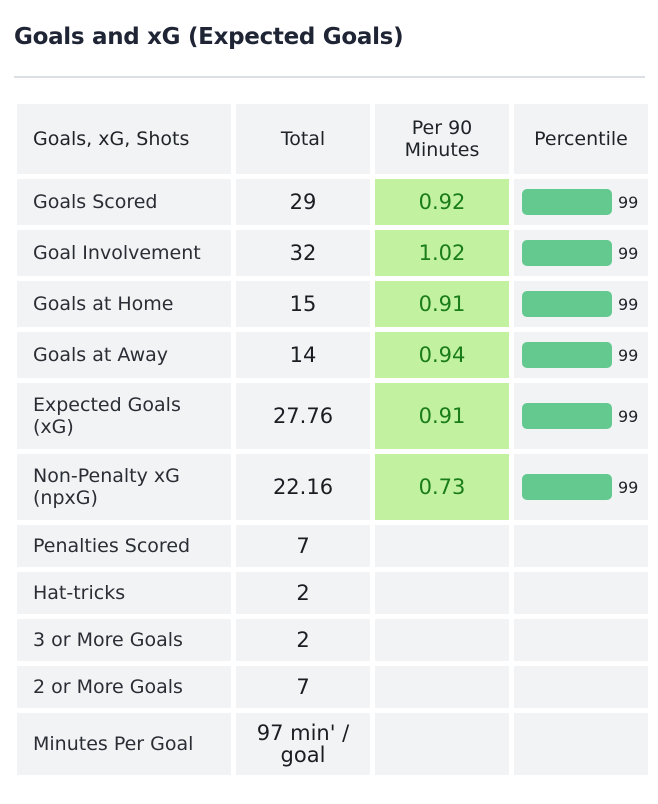 This screenshot has height=804, width=658. I want to click on row-label: Goals at Away, so click(124, 355).